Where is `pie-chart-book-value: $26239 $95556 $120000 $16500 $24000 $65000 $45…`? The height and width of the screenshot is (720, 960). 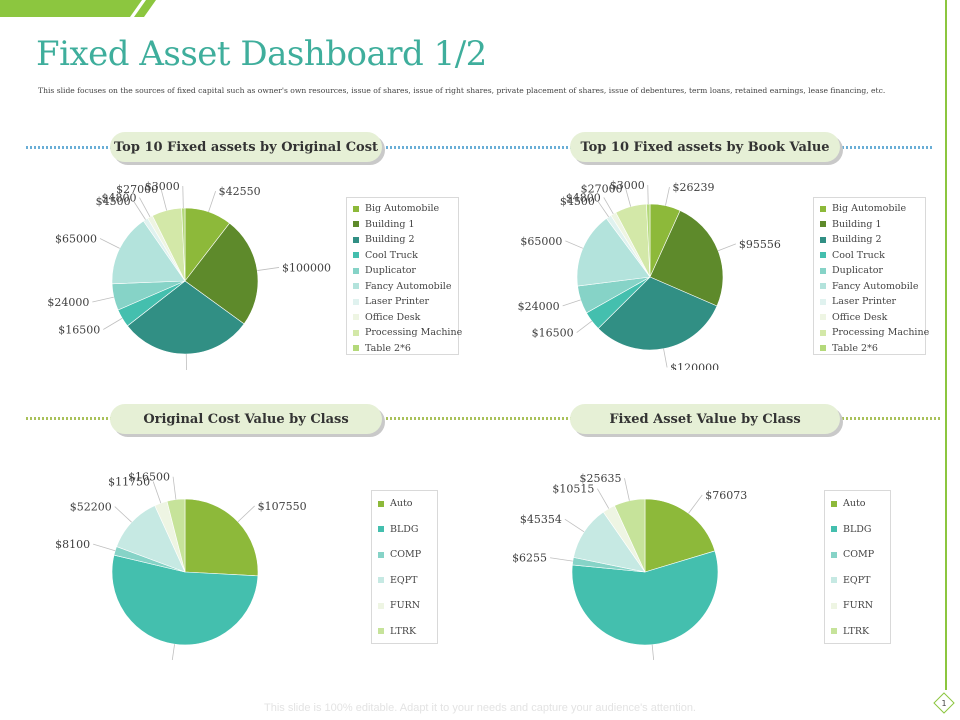 pie-chart-book-value: $26239 $95556 $120000 $16500 $24000 $65000 $45… is located at coordinates (649, 275).